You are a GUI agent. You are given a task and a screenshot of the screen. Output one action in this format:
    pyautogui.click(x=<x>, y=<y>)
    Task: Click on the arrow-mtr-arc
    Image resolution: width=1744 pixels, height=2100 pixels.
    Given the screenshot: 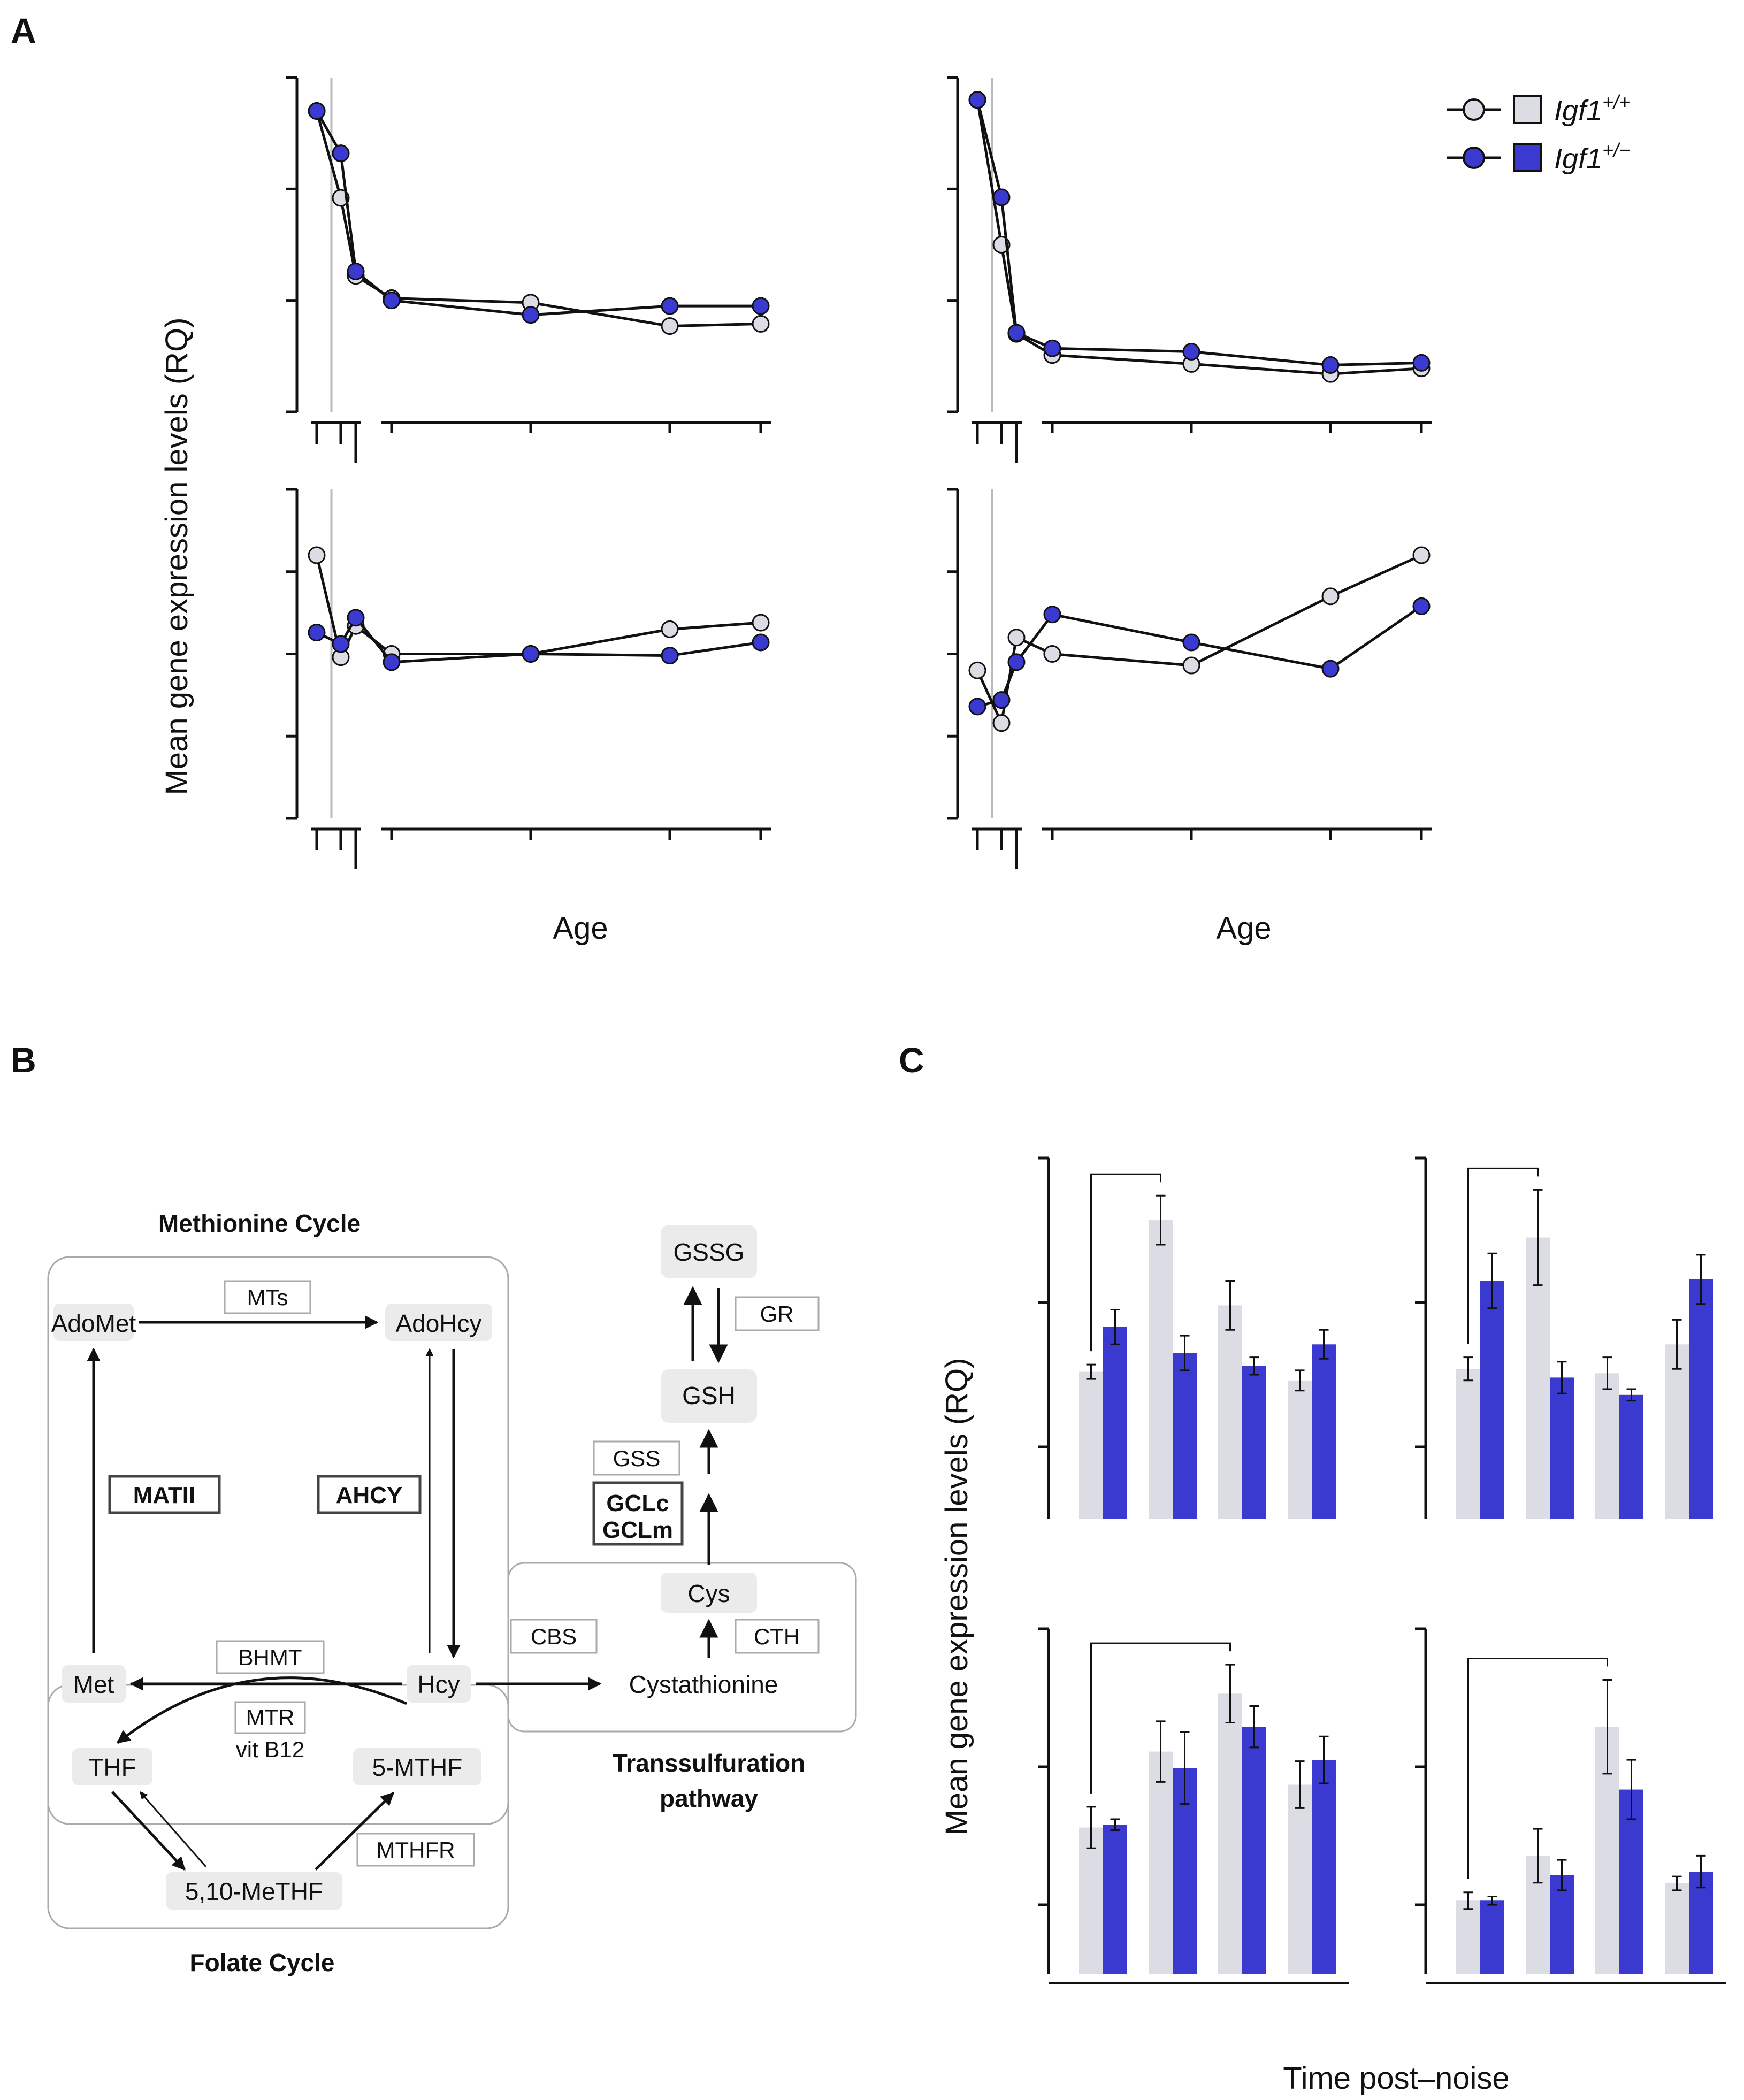 What is the action you would take?
    pyautogui.click(x=262, y=1710)
    